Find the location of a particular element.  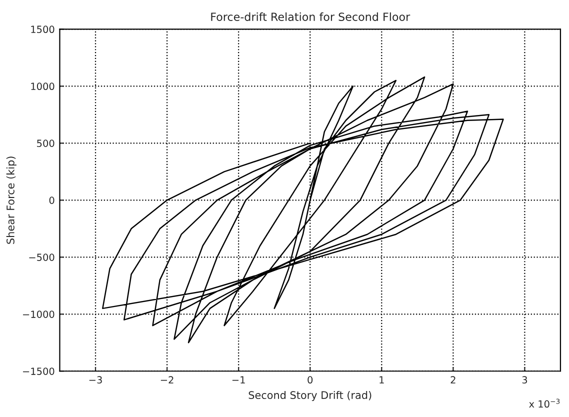

y-tick-label: 1500 is located at coordinates (42, 30).